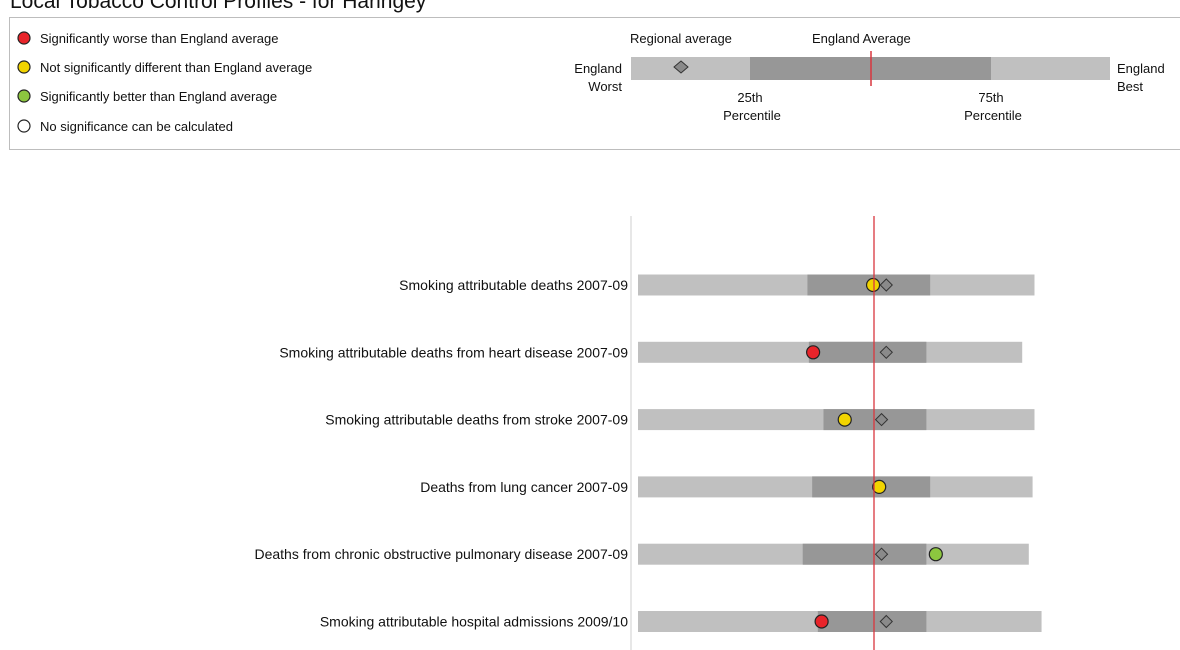  Describe the element at coordinates (159, 38) in the screenshot. I see `legend-worse-label: Significantly worse than England average` at that location.